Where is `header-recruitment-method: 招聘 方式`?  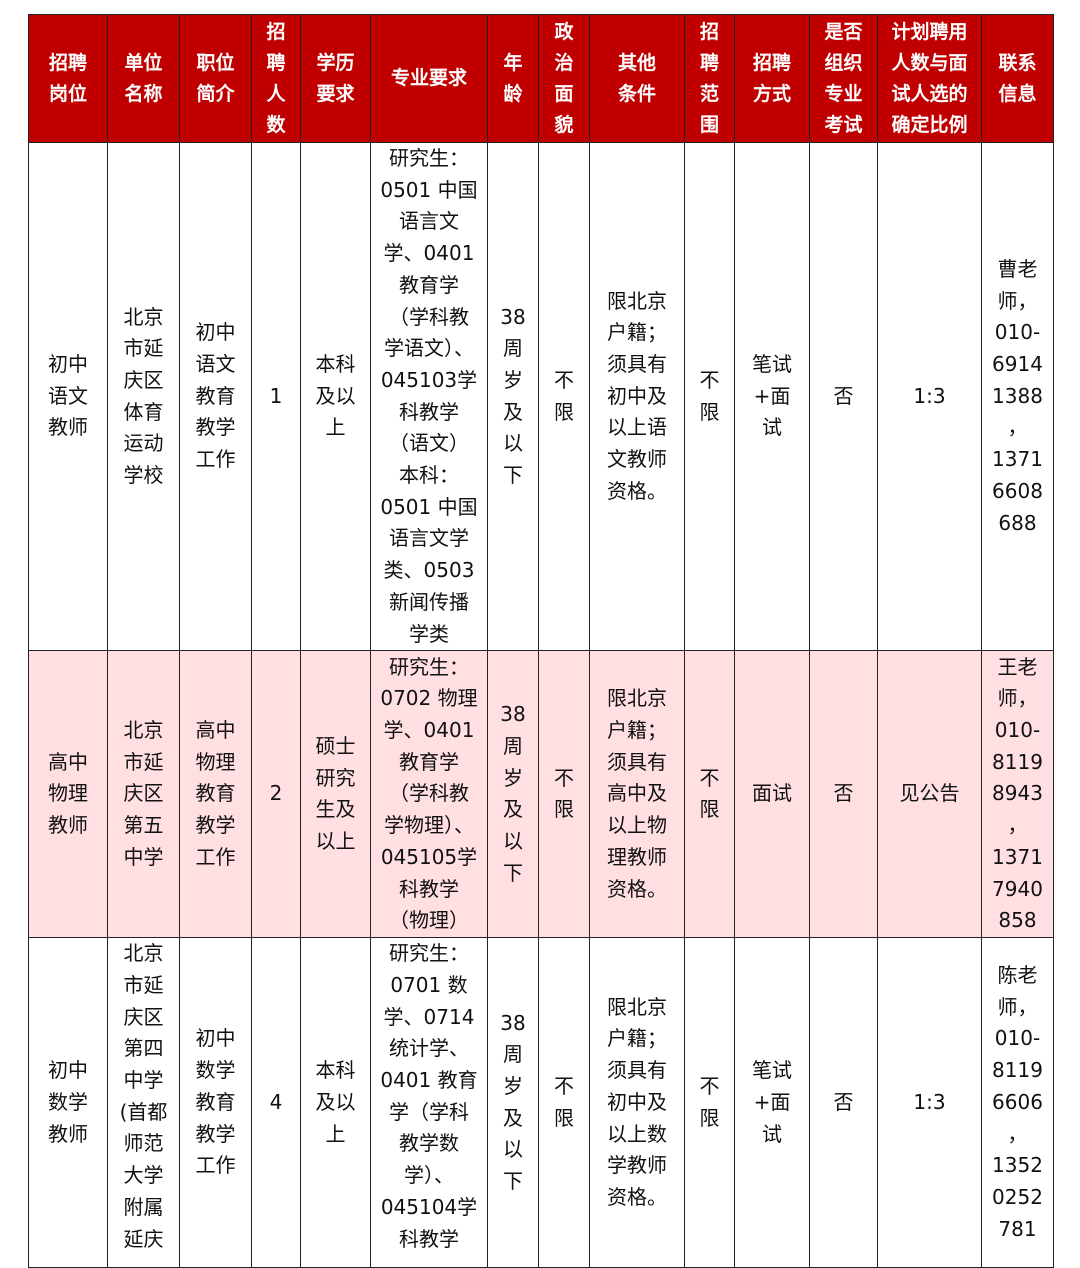 header-recruitment-method: 招聘 方式 is located at coordinates (772, 78).